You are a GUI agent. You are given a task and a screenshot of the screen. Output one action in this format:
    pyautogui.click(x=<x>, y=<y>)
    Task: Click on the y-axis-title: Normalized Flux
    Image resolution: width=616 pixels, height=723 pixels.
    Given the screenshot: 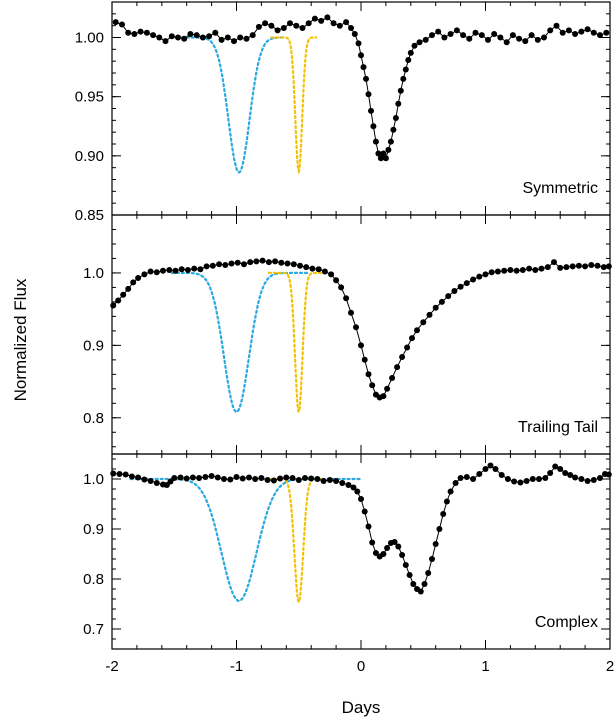 What is the action you would take?
    pyautogui.click(x=20, y=339)
    